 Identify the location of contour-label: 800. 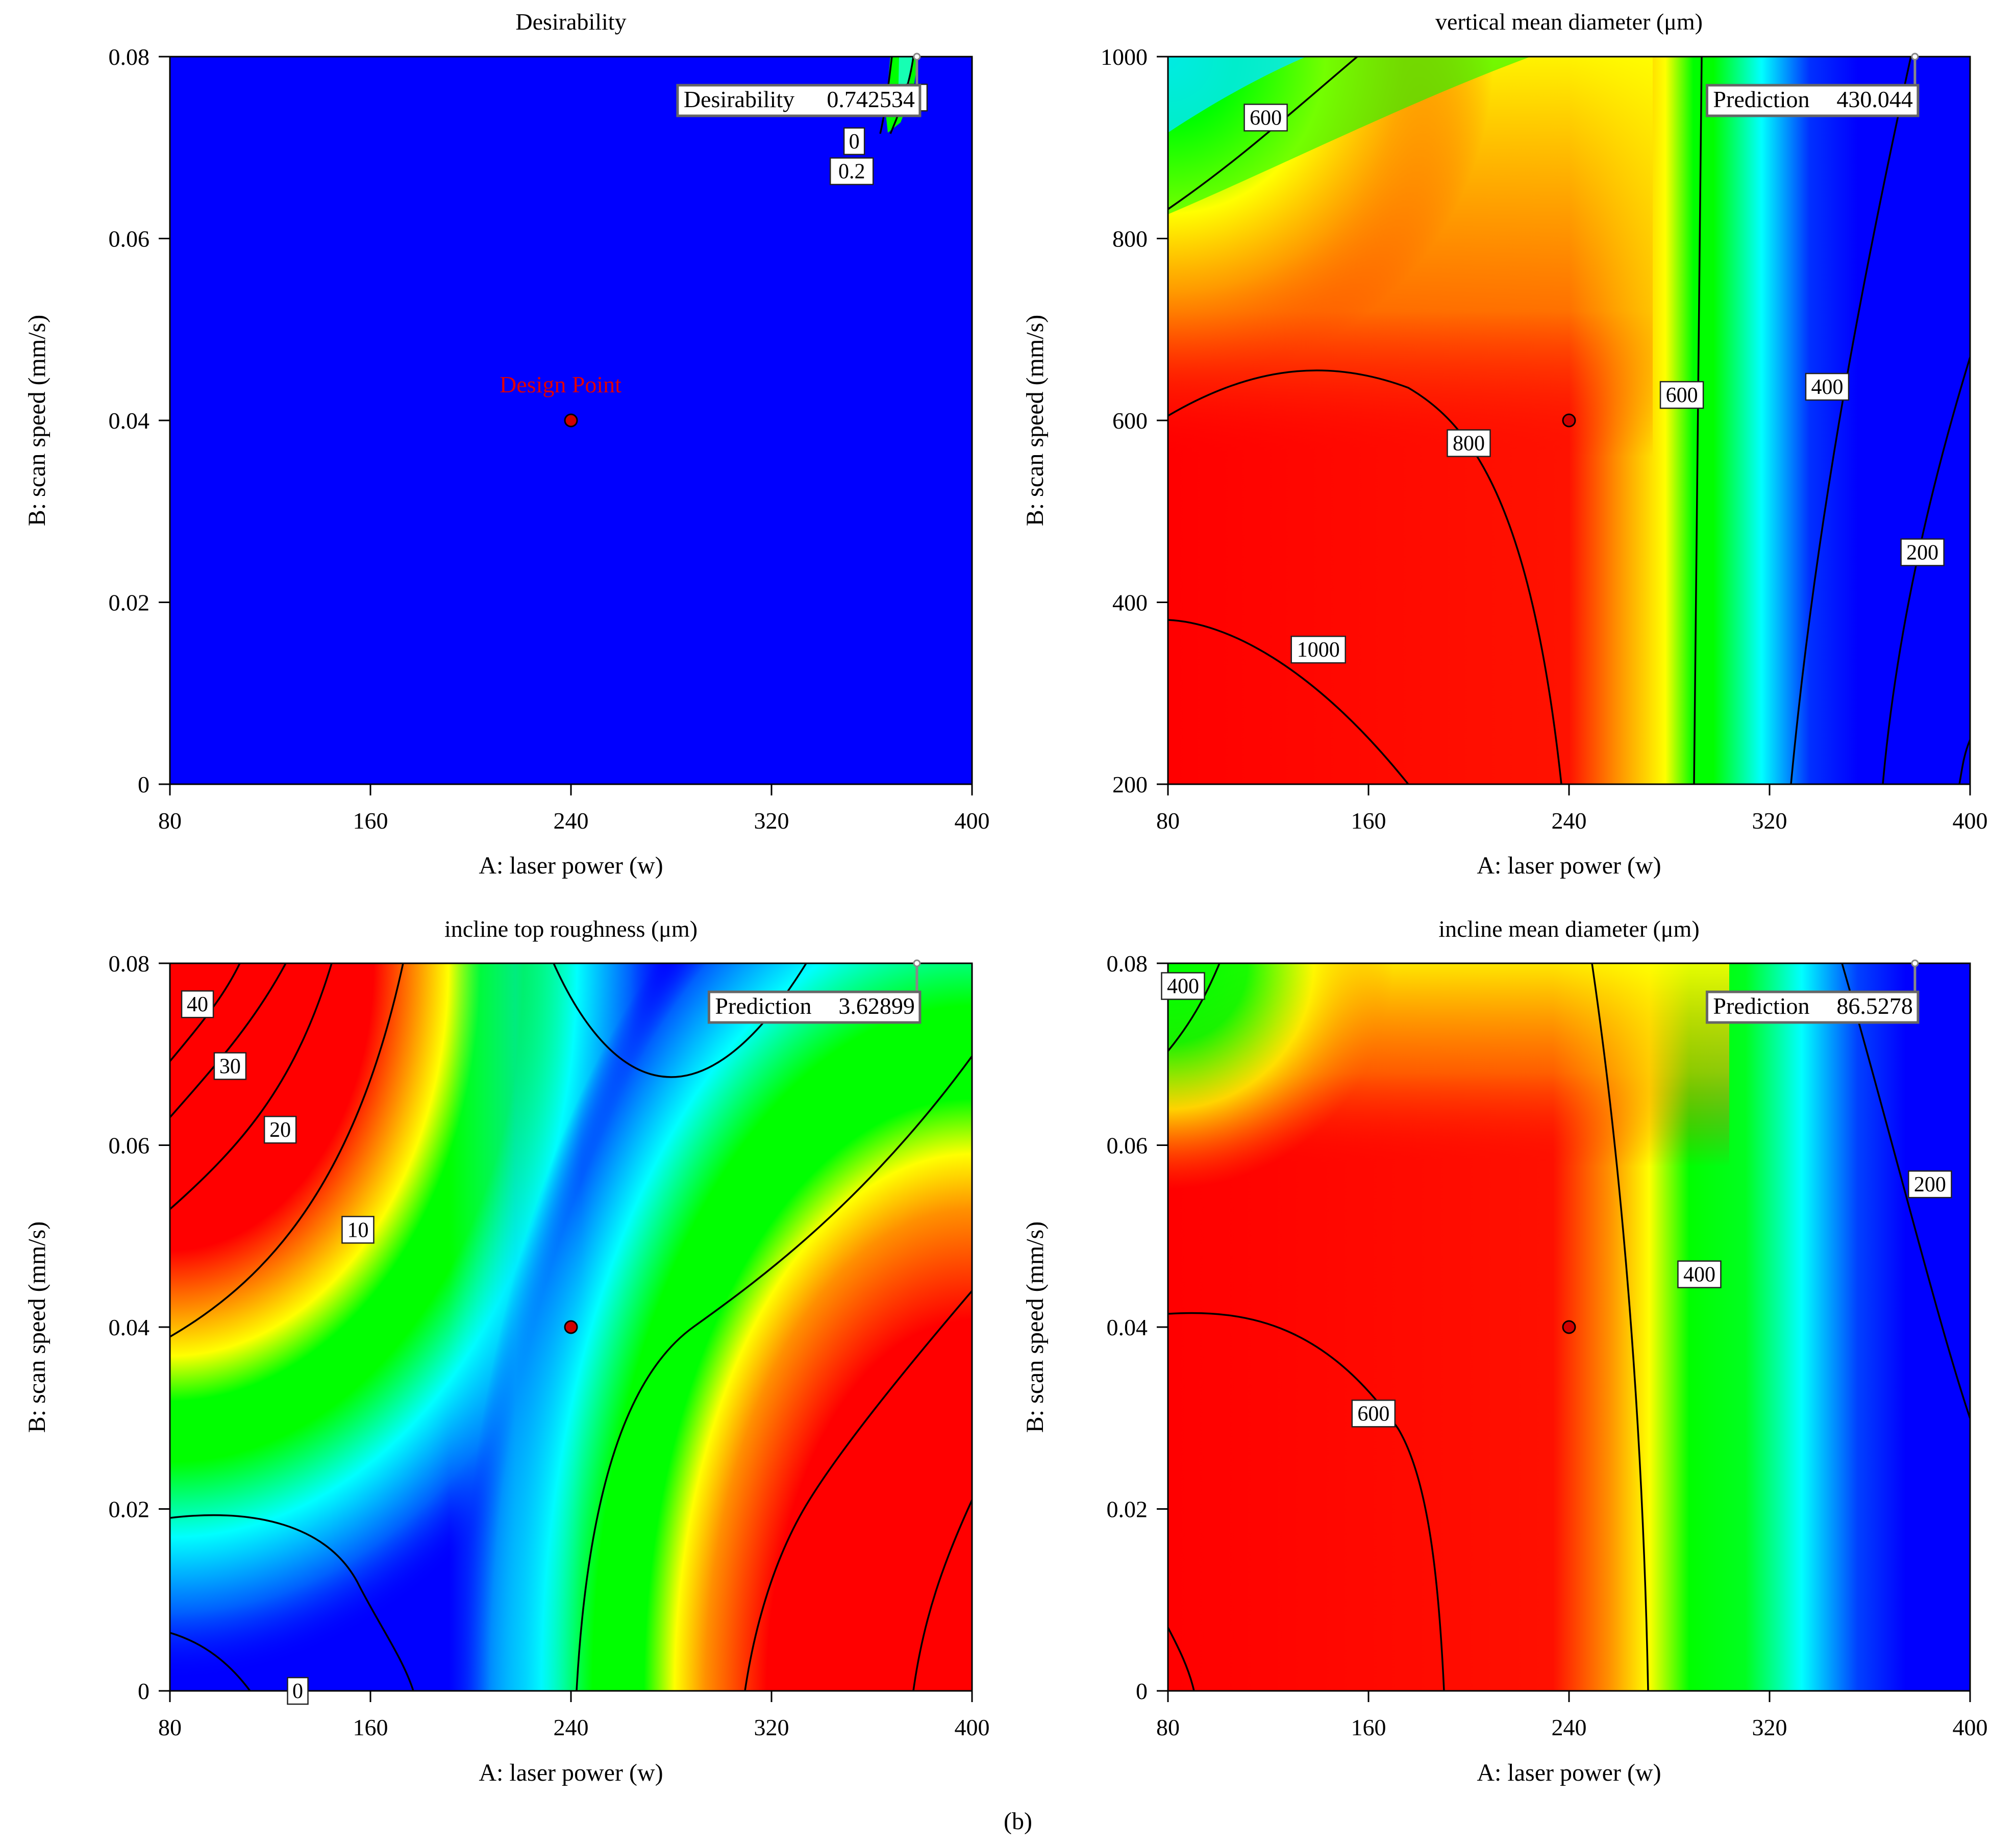
(1469, 443).